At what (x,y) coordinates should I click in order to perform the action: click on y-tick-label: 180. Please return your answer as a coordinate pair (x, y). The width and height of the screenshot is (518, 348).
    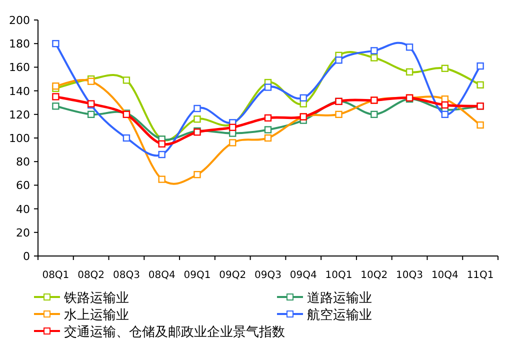
    Looking at the image, I should click on (19, 44).